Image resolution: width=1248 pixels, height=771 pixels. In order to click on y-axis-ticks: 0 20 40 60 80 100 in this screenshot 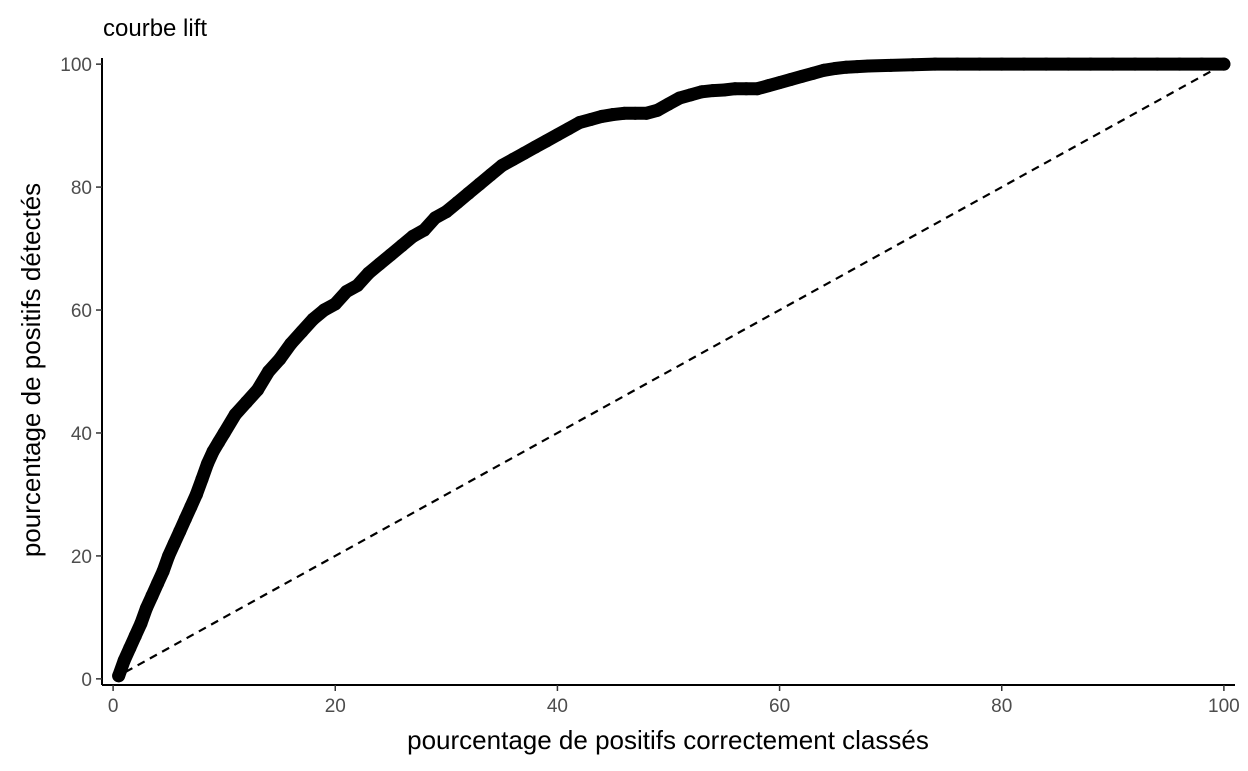, I will do `click(81, 373)`.